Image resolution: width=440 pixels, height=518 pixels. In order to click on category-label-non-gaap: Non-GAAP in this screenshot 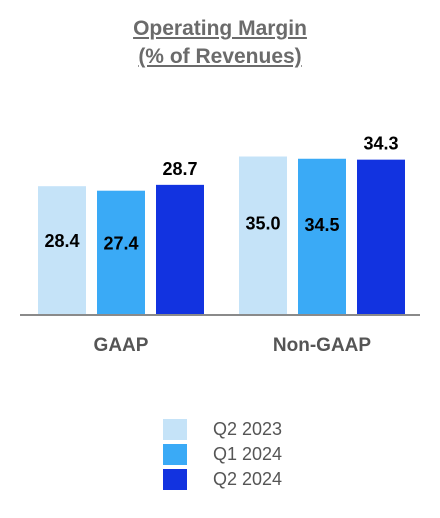, I will do `click(322, 345)`.